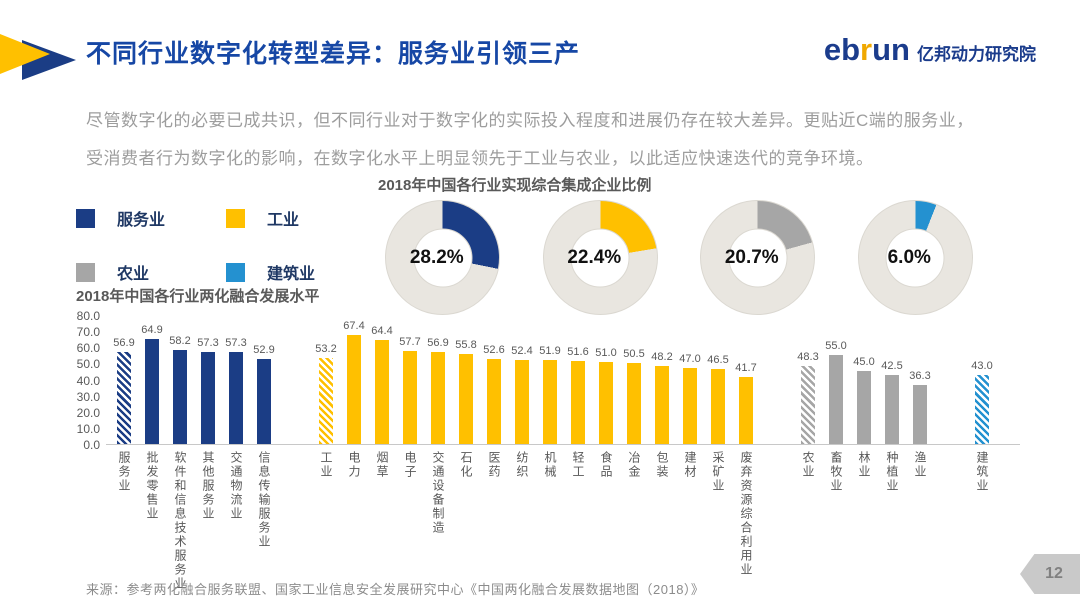 This screenshot has height=608, width=1080. I want to click on bar-category-label: 农业, so click(808, 465).